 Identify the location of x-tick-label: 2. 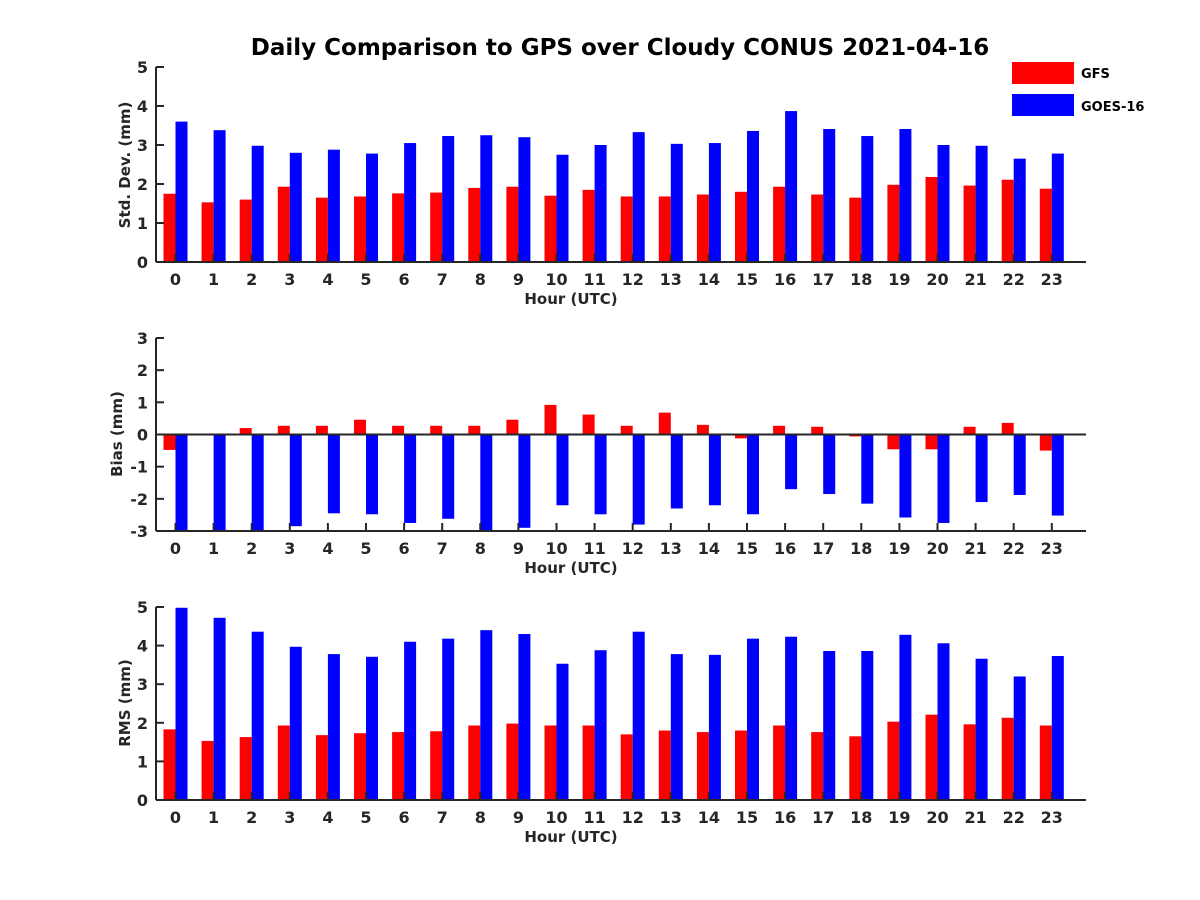
(251, 817).